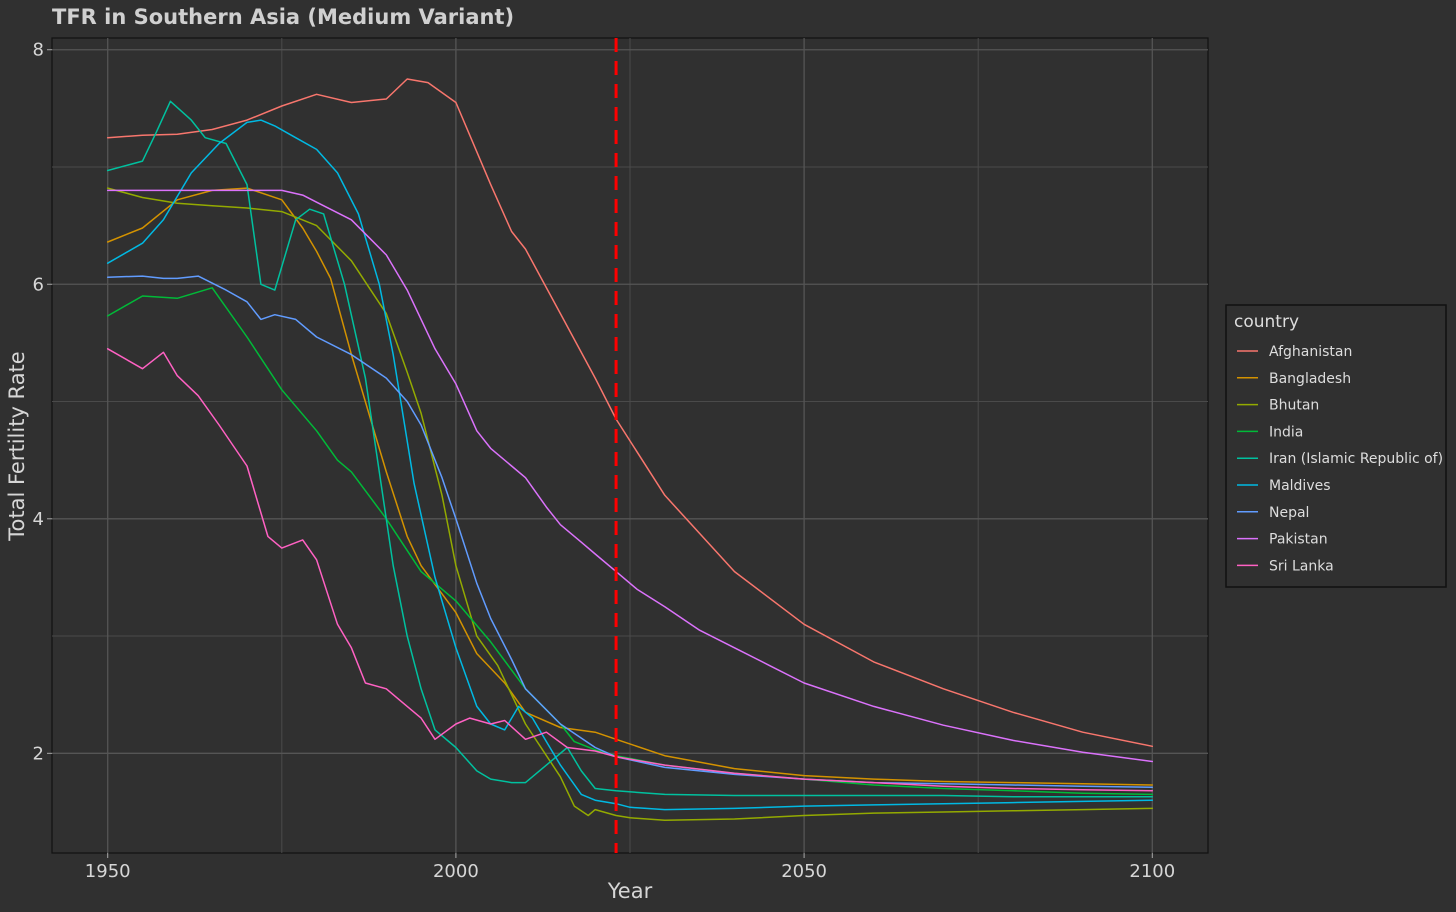 The image size is (1456, 912). Describe the element at coordinates (1152, 871) in the screenshot. I see `x-tick-label: 2100` at that location.